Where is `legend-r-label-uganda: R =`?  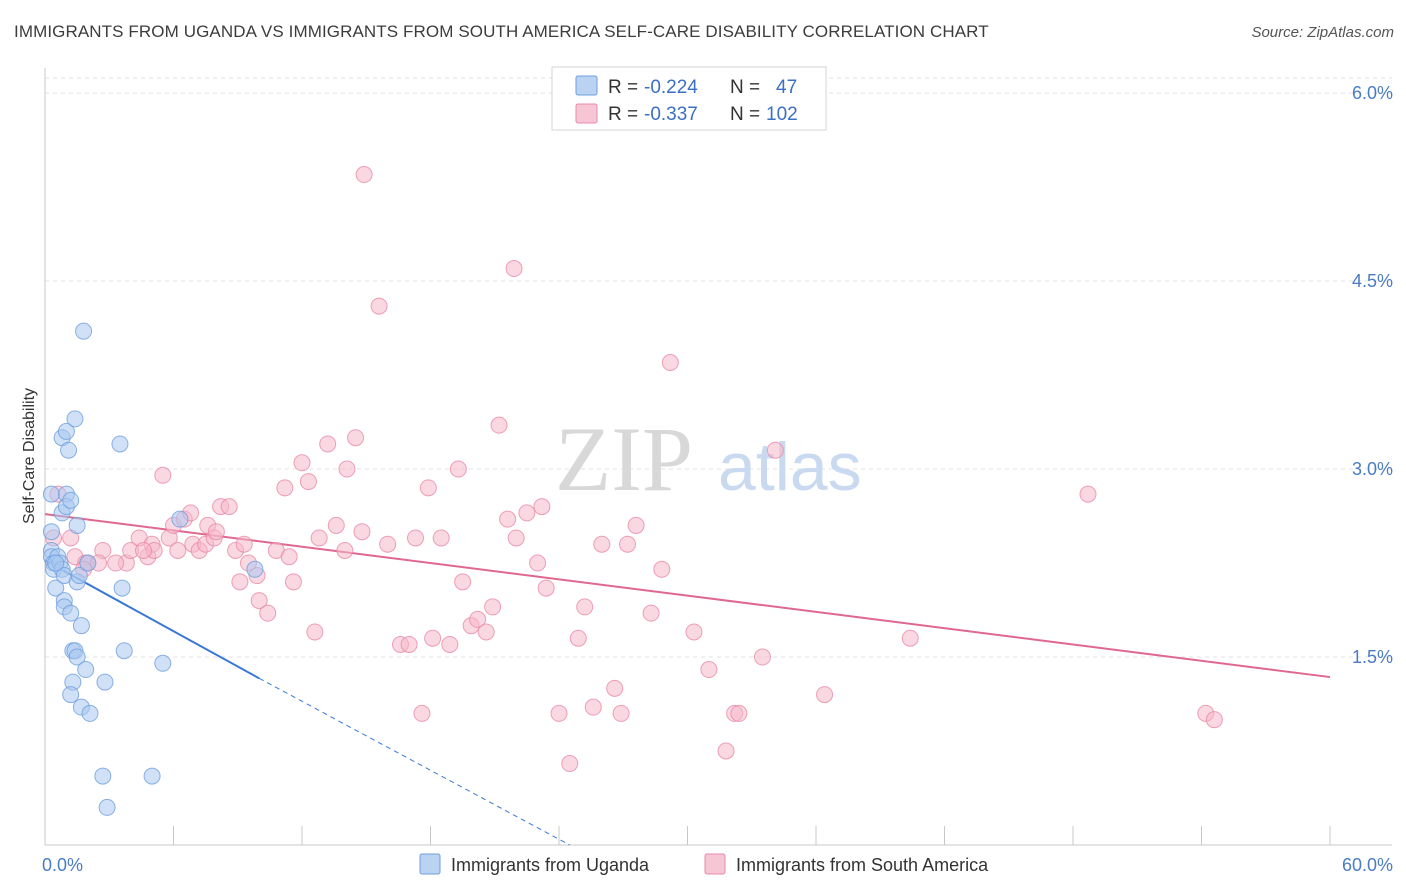 legend-r-label-uganda: R = is located at coordinates (623, 87).